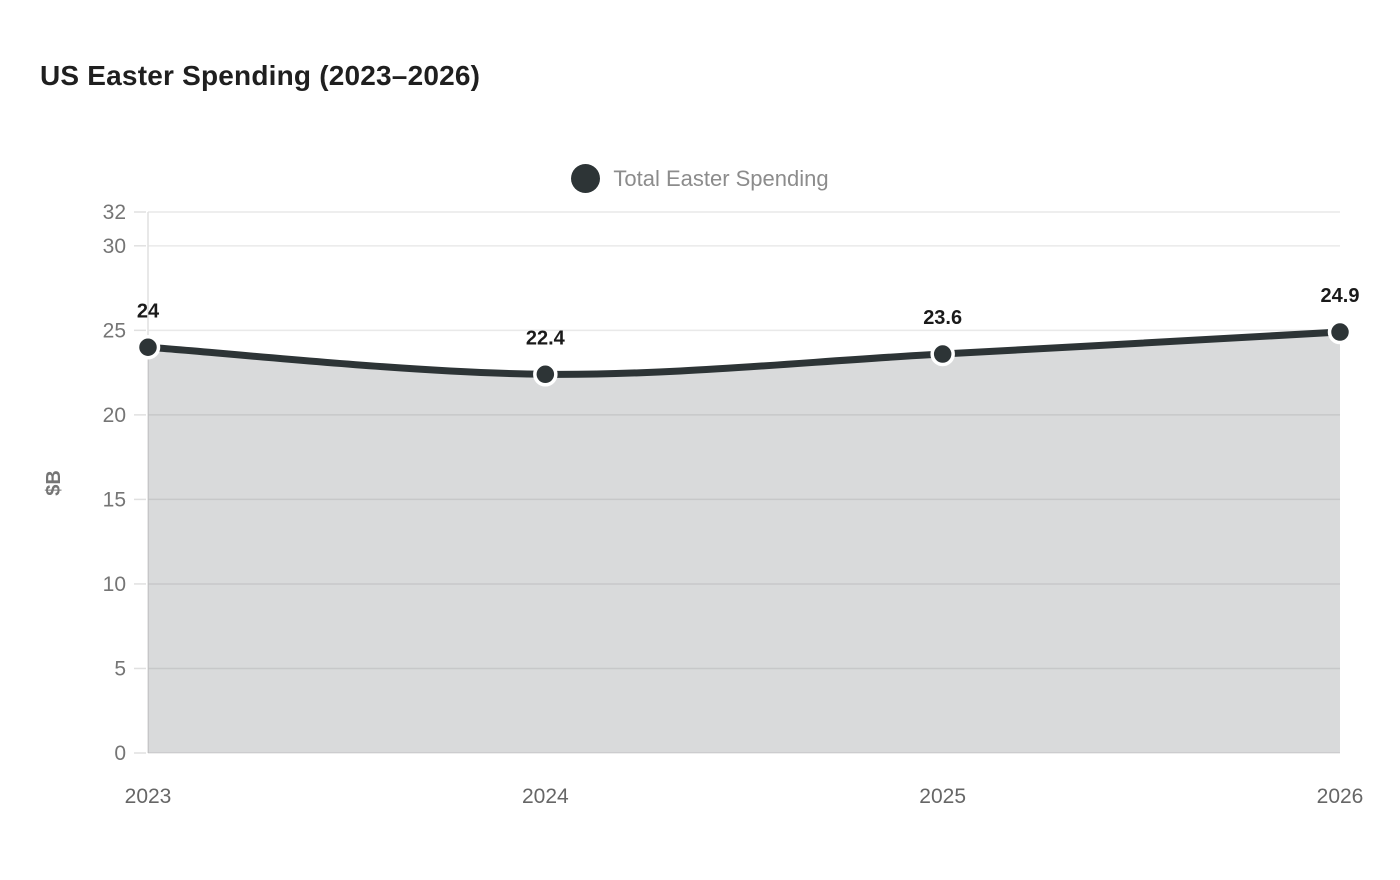 Image resolution: width=1400 pixels, height=880 pixels. I want to click on data-point-2025, so click(942, 354).